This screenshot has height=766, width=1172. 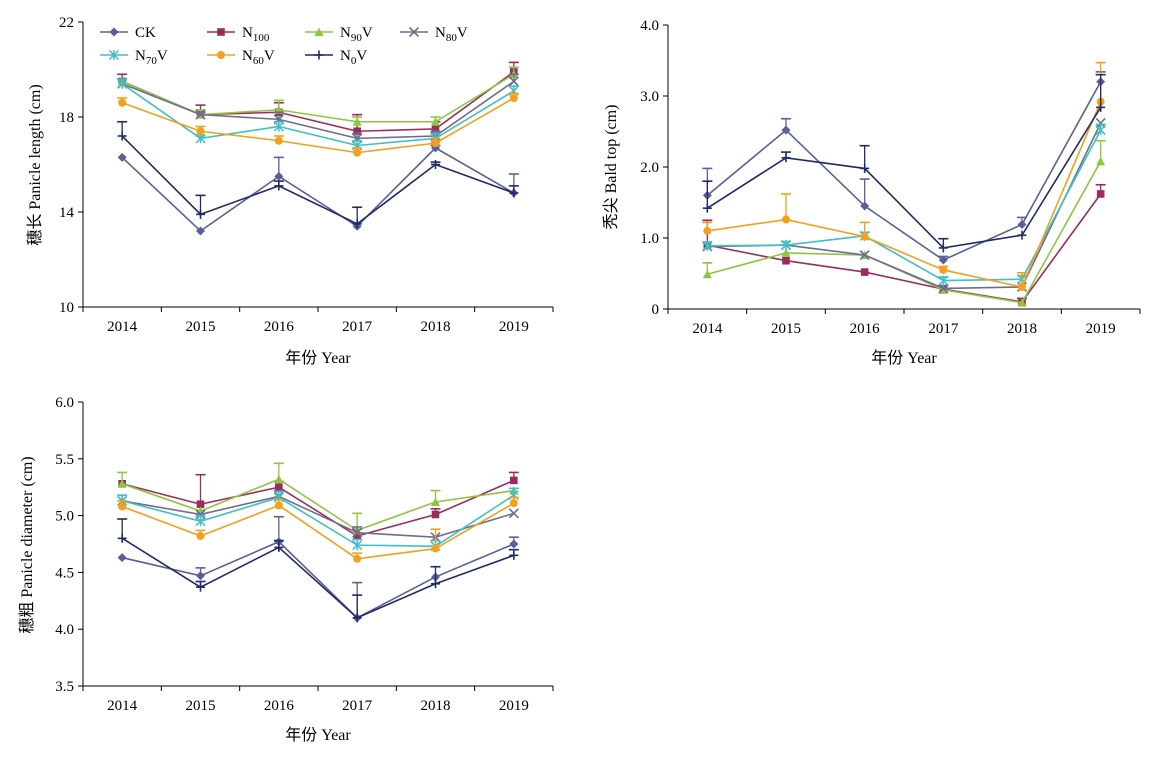 I want to click on series-N80V, so click(x=904, y=205).